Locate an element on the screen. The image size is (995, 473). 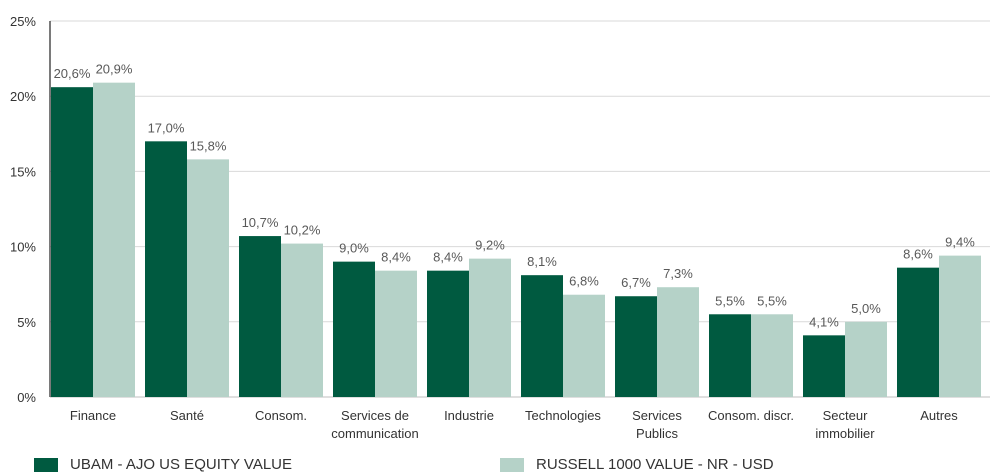
legend-item-ubam: UBAM - AJO US EQUITY VALUE is located at coordinates (163, 464).